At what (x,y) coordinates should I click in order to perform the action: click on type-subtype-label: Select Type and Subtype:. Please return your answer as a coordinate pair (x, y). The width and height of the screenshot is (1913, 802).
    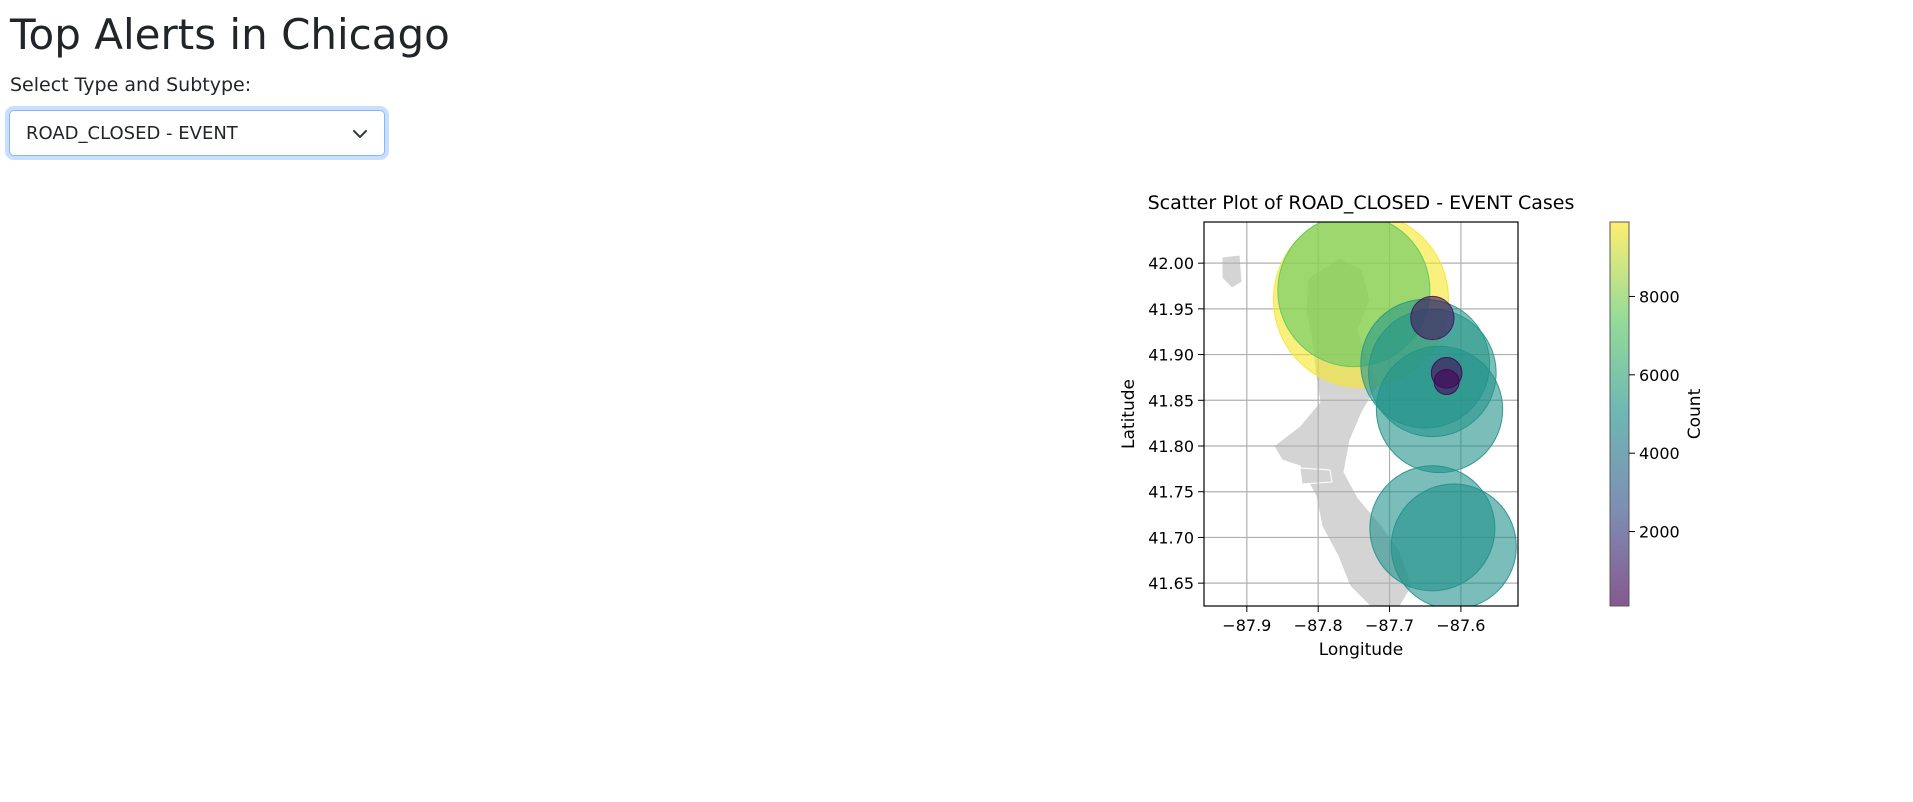
    Looking at the image, I should click on (131, 85).